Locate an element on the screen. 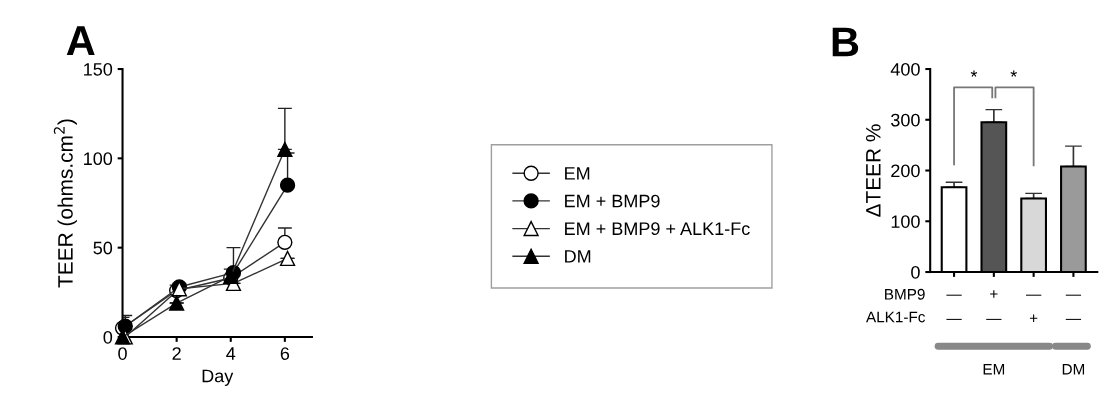 Image resolution: width=1114 pixels, height=406 pixels. x-tick-label: 4 is located at coordinates (231, 353).